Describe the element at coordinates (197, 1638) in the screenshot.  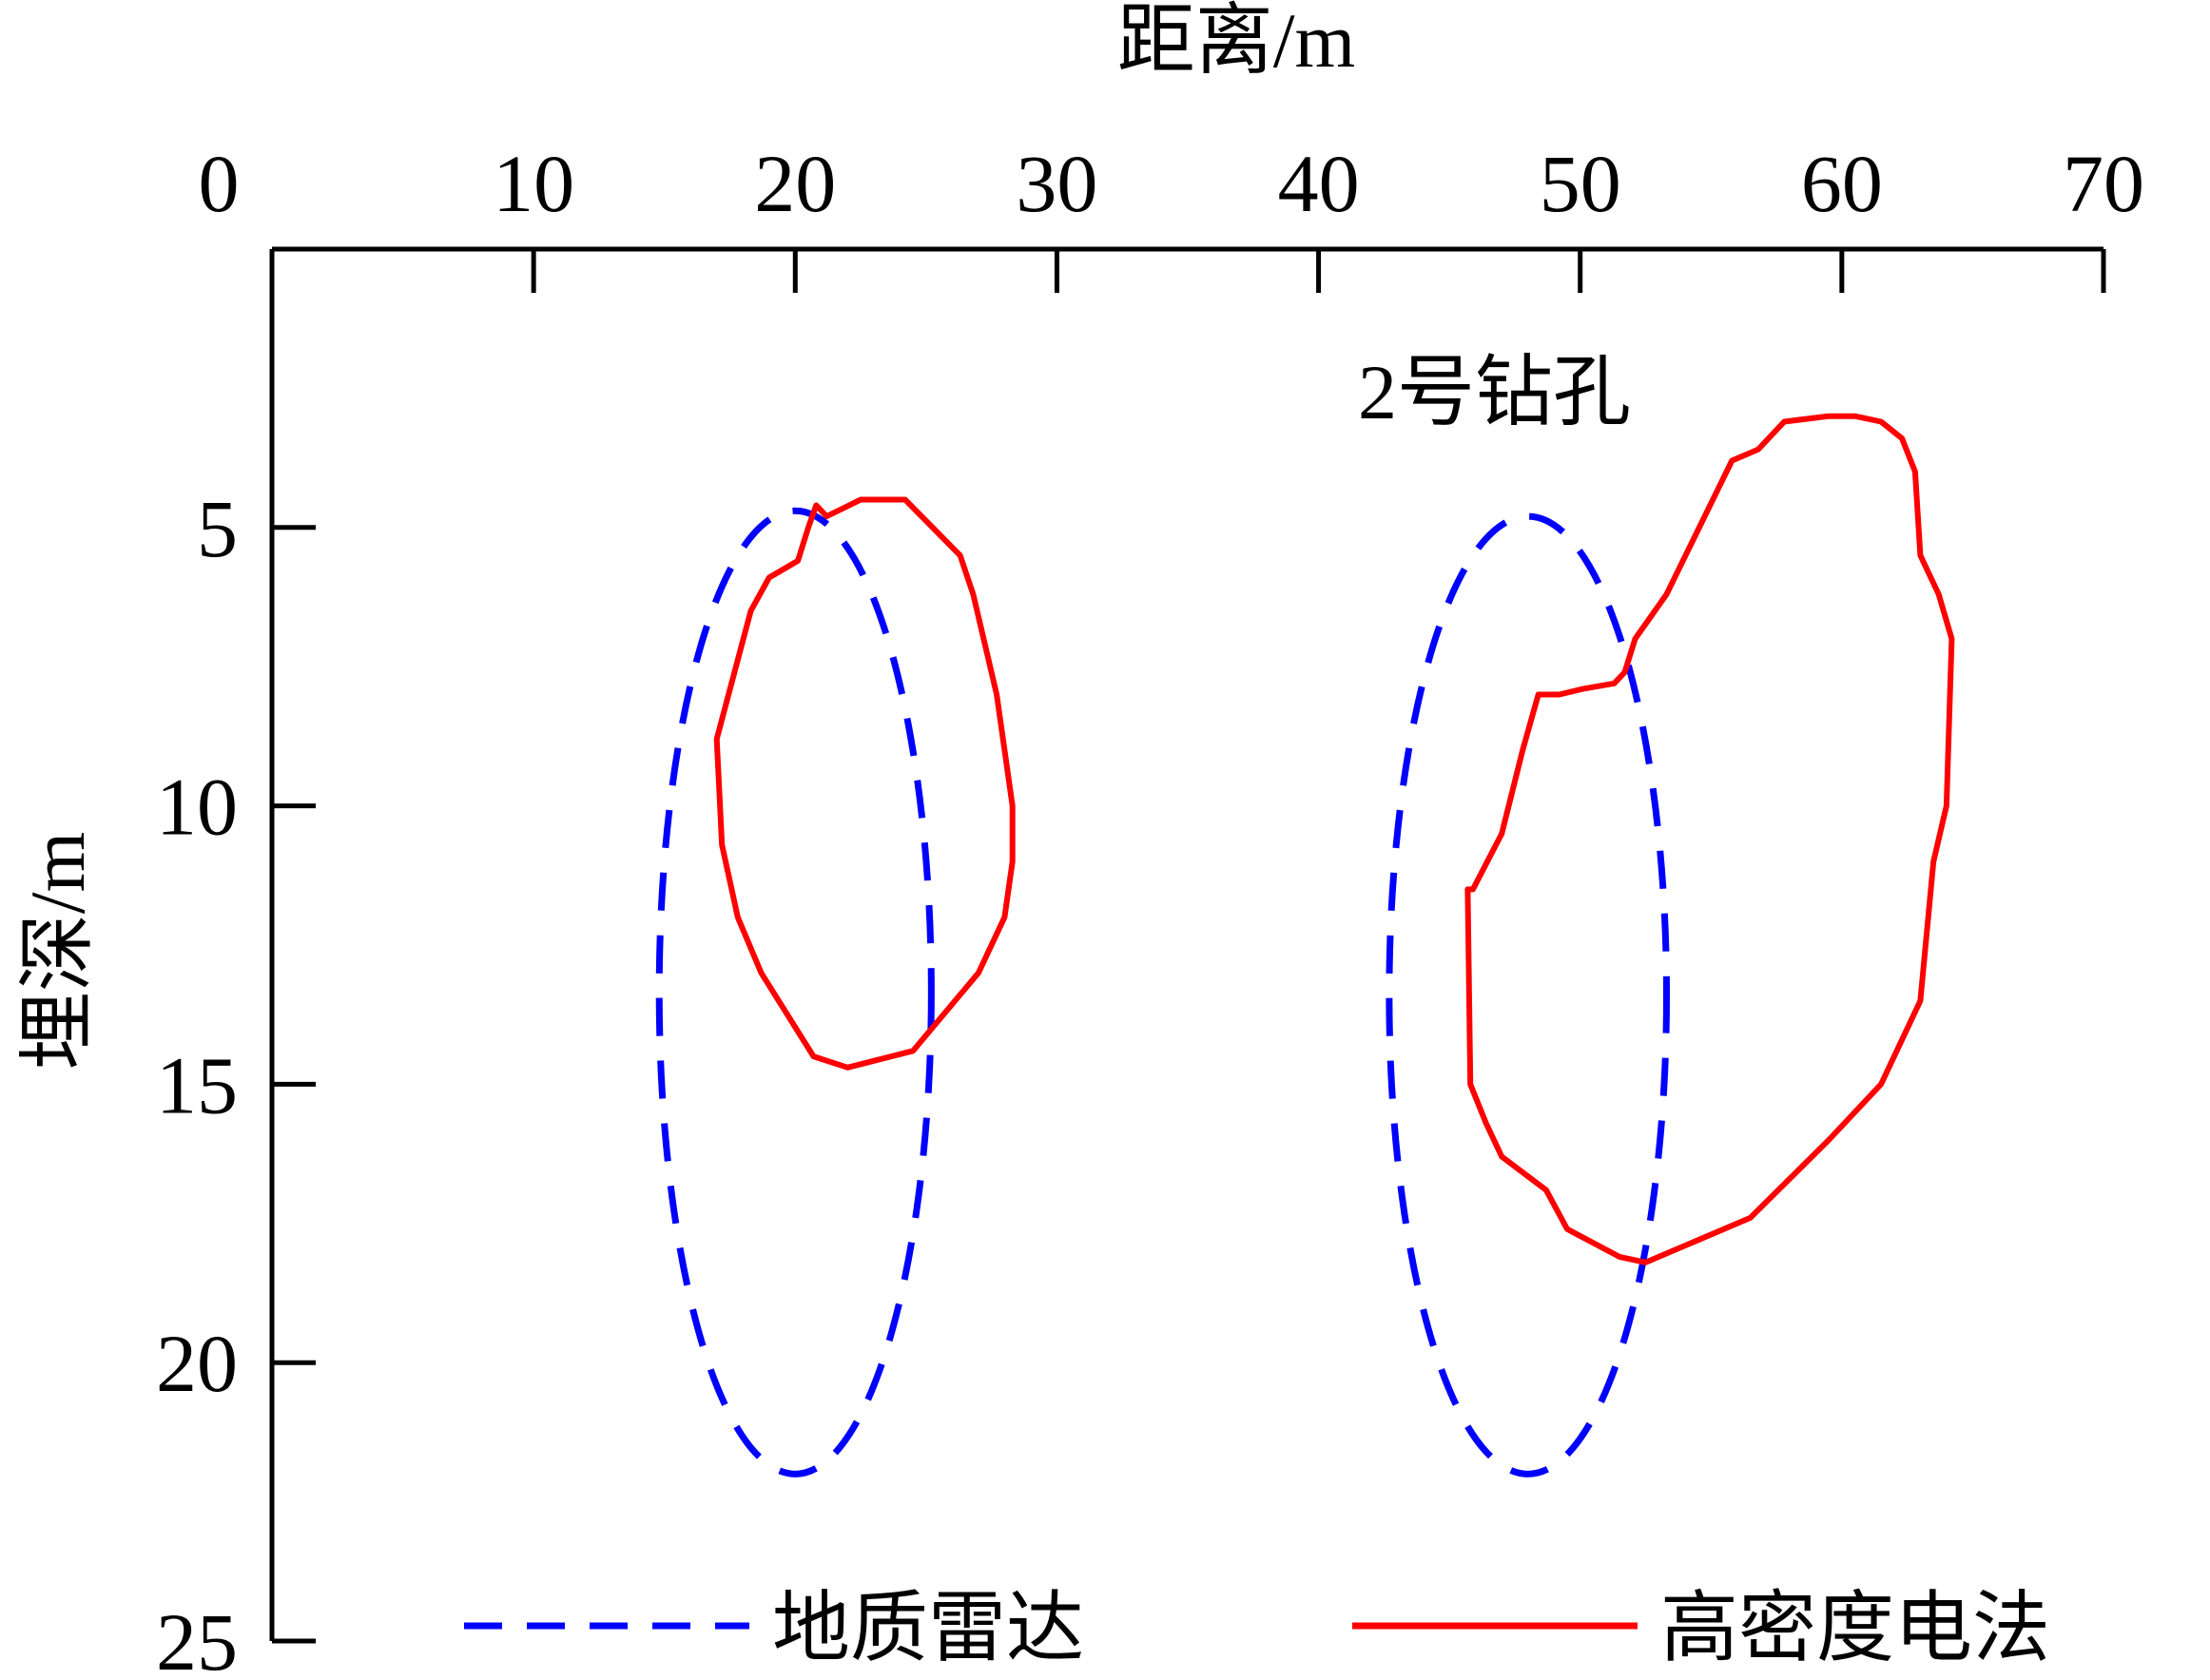
I see `y-tick-label: 25` at that location.